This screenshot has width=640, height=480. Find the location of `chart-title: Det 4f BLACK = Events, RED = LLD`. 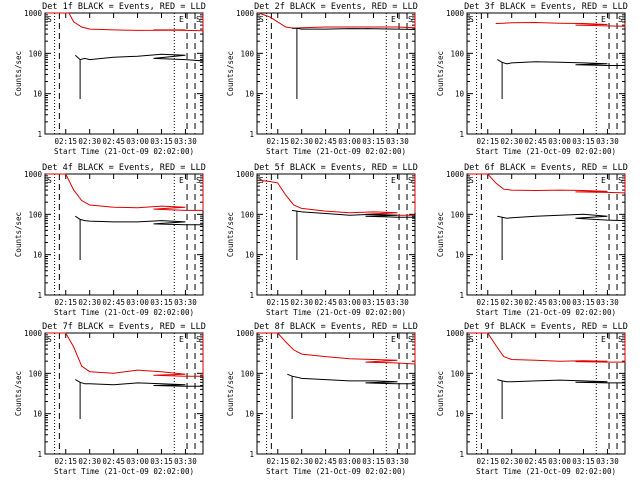

chart-title: Det 4f BLACK = Events, RED = LLD is located at coordinates (124, 168).